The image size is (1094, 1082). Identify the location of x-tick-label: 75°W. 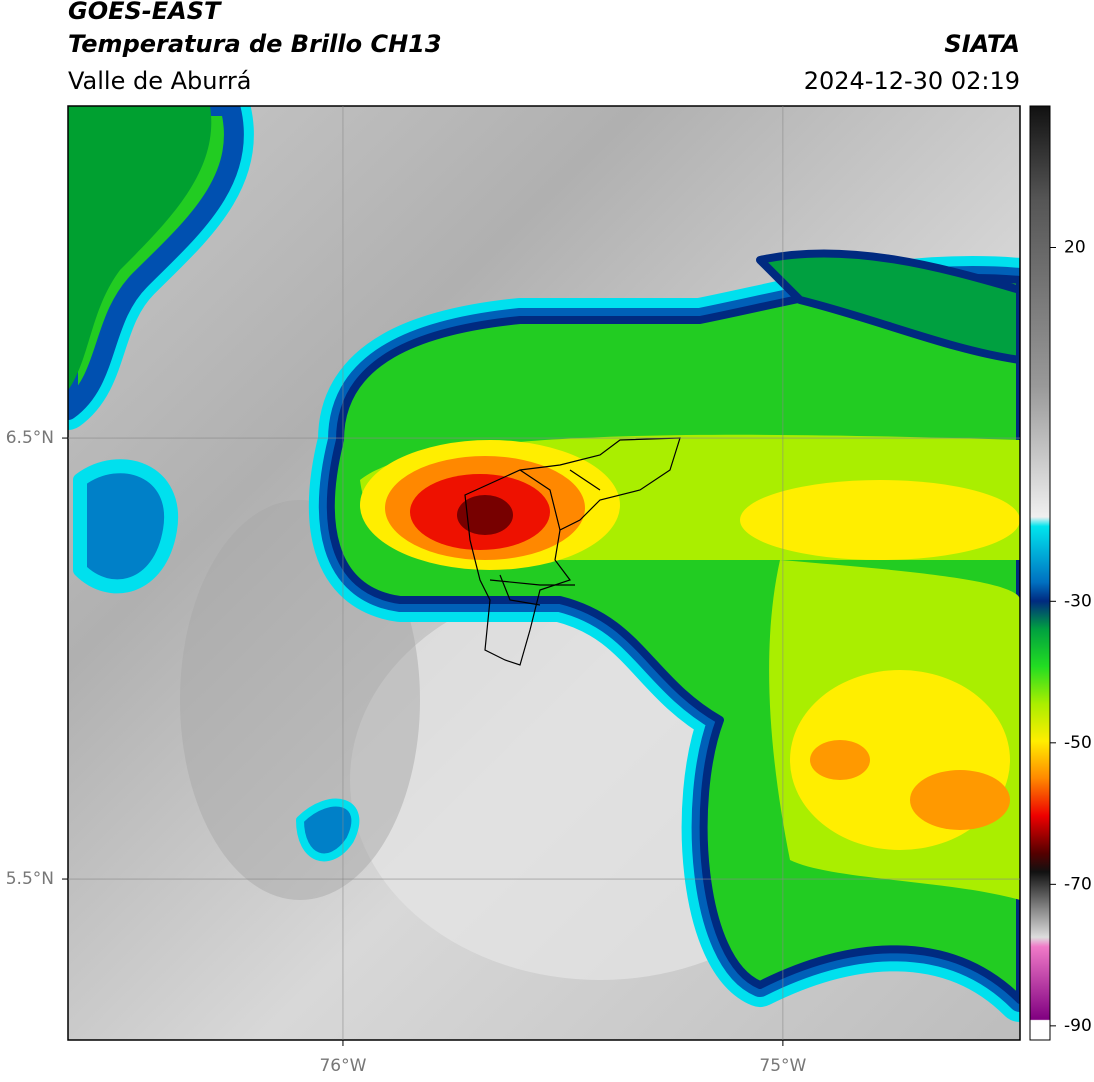
(782, 1066).